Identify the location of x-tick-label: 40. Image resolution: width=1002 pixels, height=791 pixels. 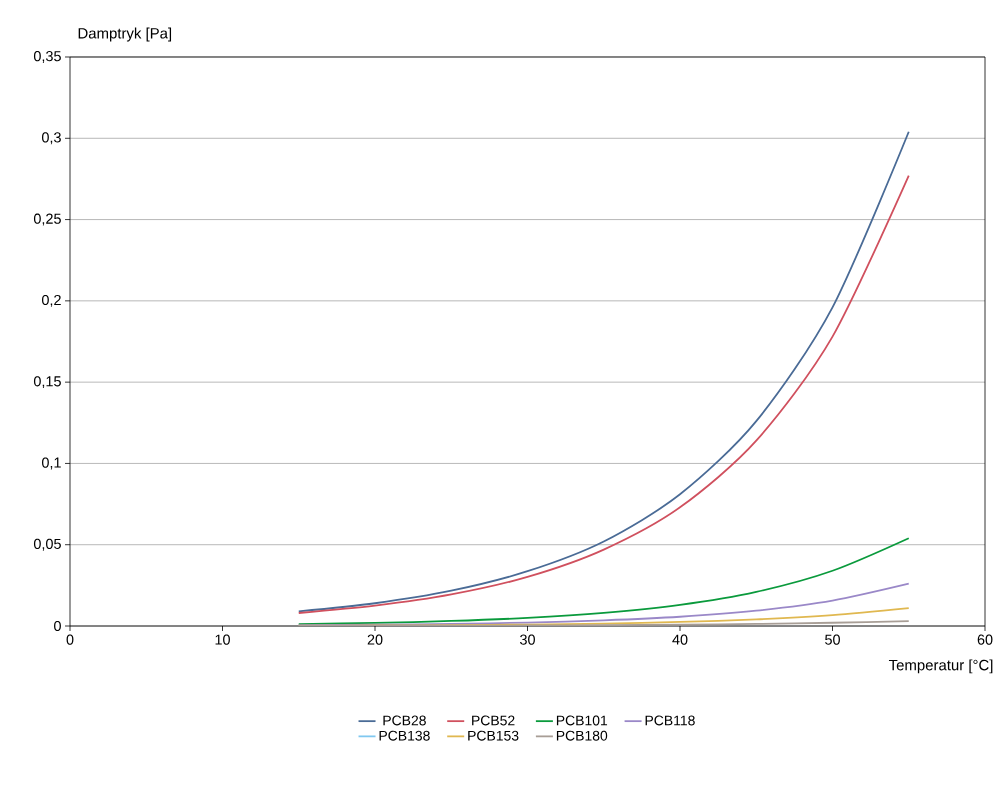
(680, 639).